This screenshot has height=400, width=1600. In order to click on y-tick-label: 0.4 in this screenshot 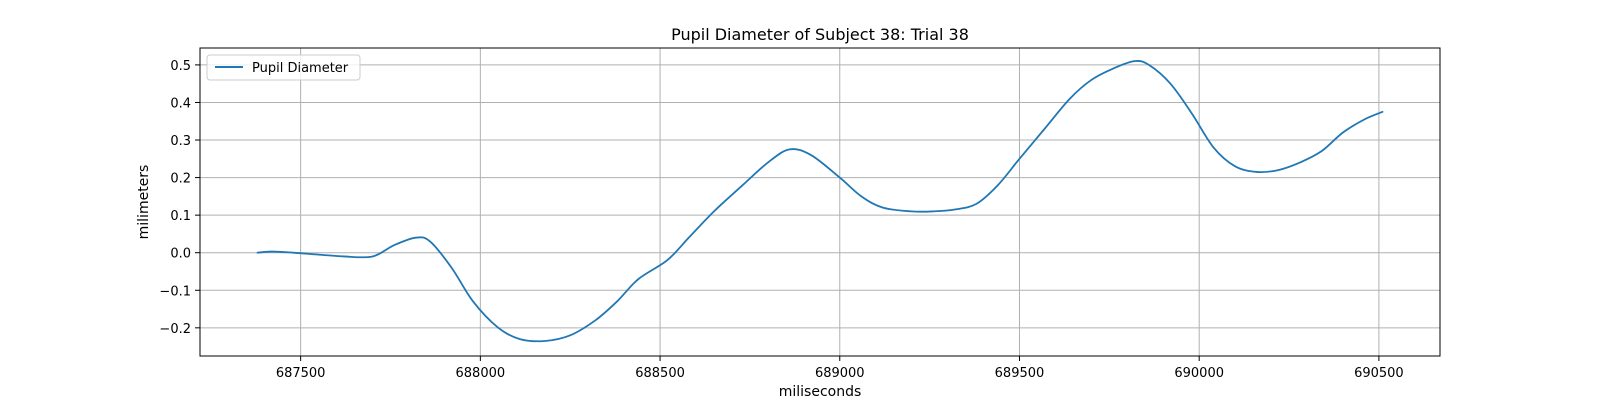, I will do `click(180, 103)`.